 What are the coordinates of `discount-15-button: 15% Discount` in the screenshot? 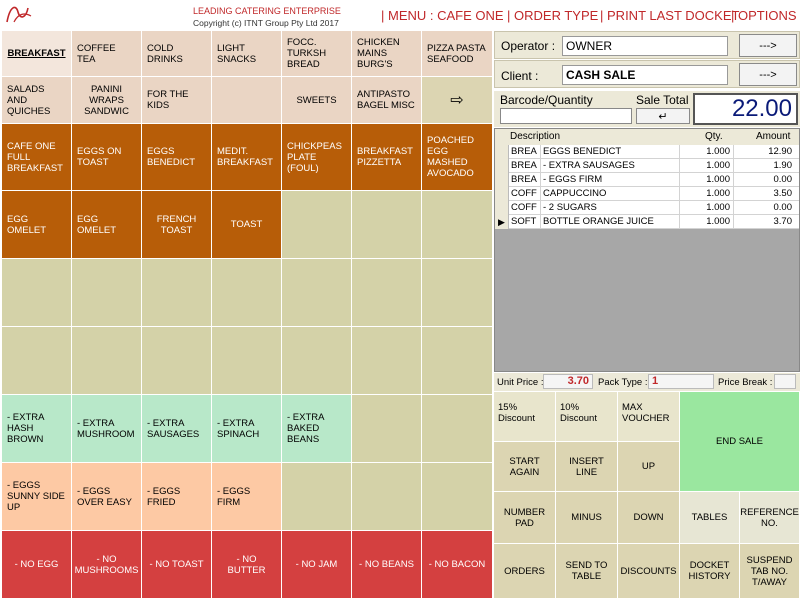 It's located at (525, 417).